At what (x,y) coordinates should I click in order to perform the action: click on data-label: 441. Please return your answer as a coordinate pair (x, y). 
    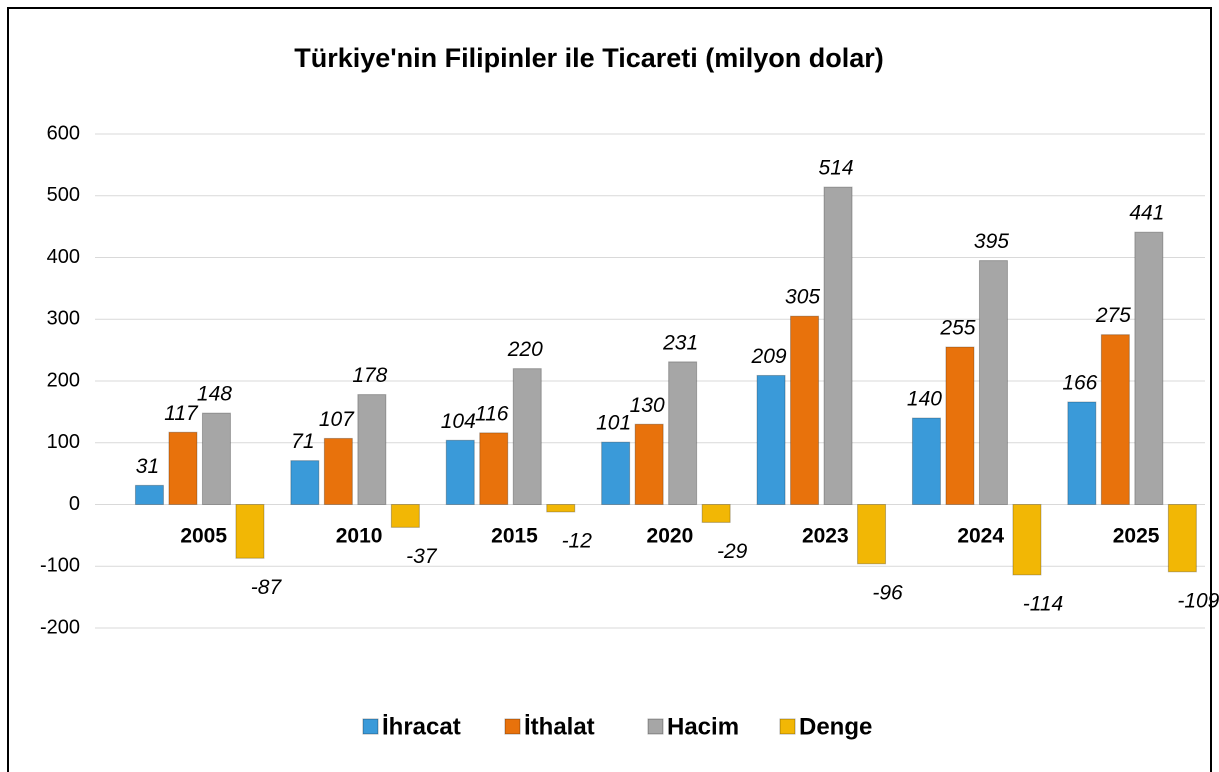
    Looking at the image, I should click on (1146, 213).